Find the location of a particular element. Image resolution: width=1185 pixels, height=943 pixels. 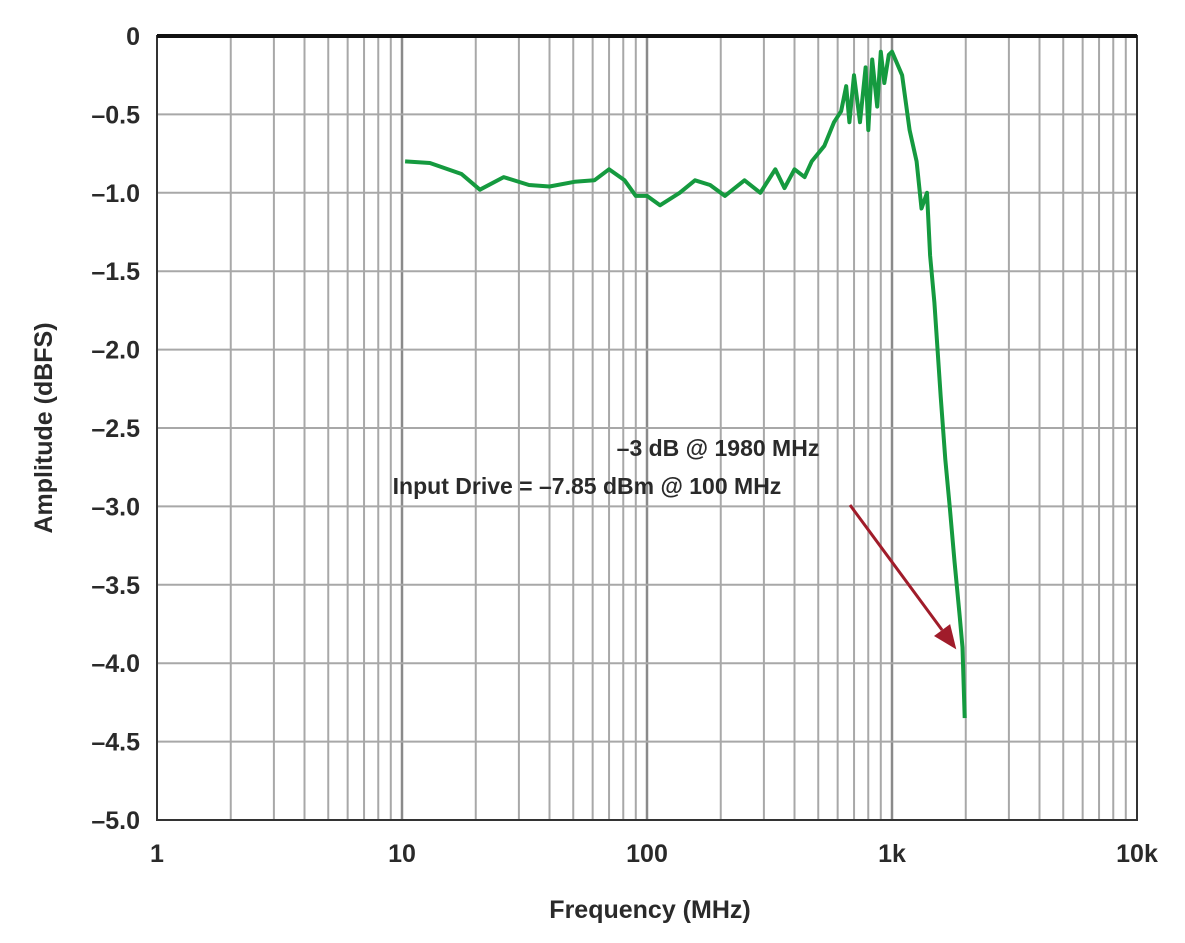

y-tick-label: –3.5 is located at coordinates (115, 586).